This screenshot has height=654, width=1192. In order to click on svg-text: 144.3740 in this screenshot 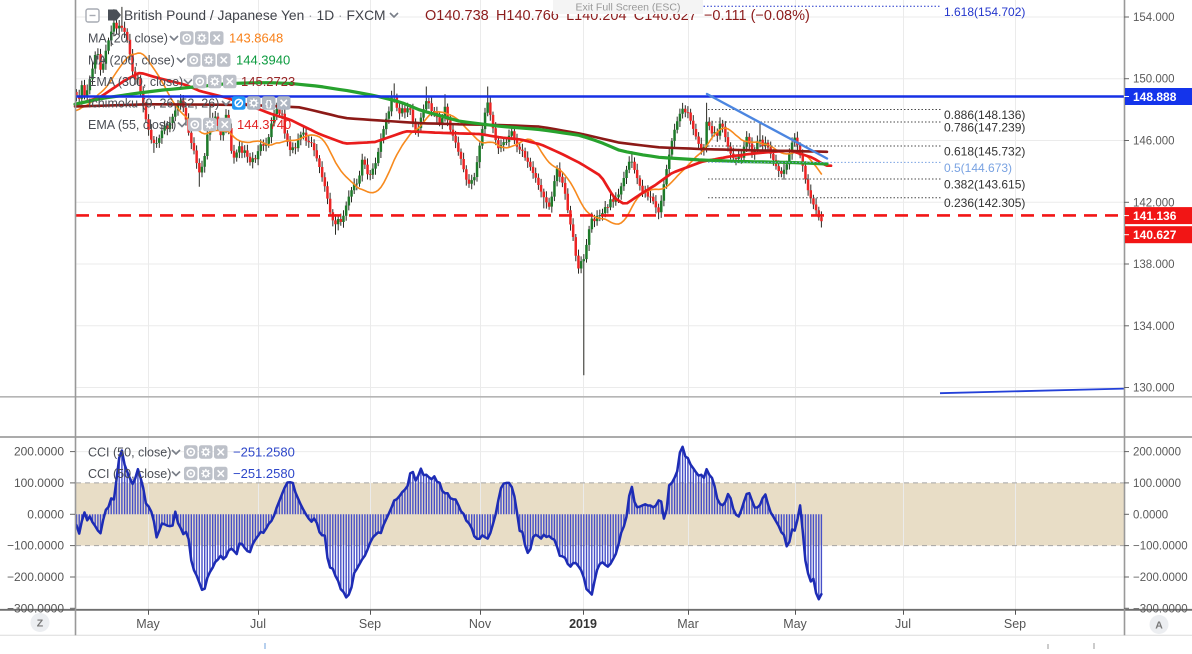, I will do `click(264, 124)`.